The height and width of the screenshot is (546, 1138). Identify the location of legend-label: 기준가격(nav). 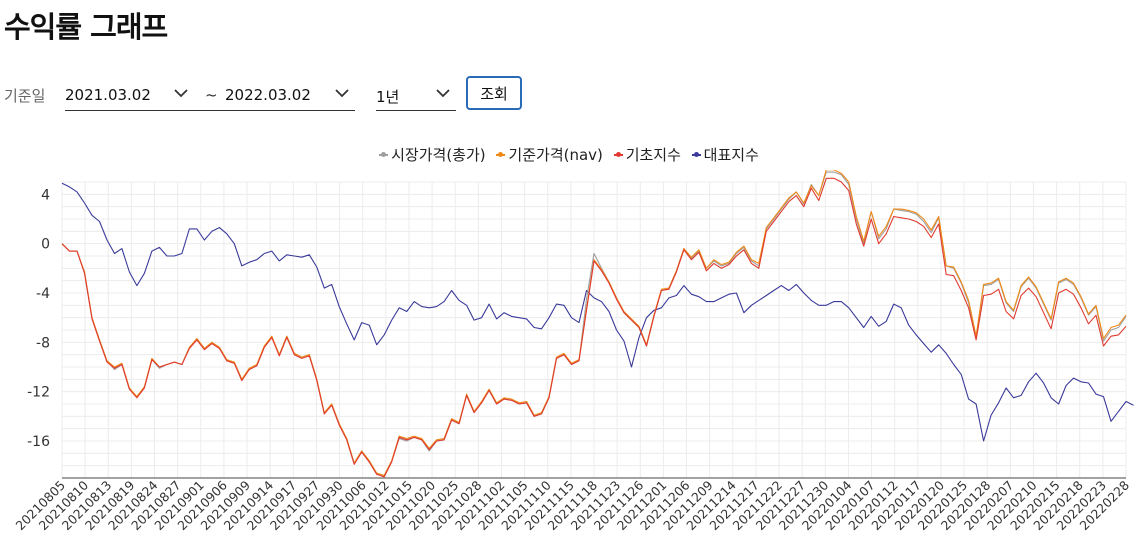
(555, 155).